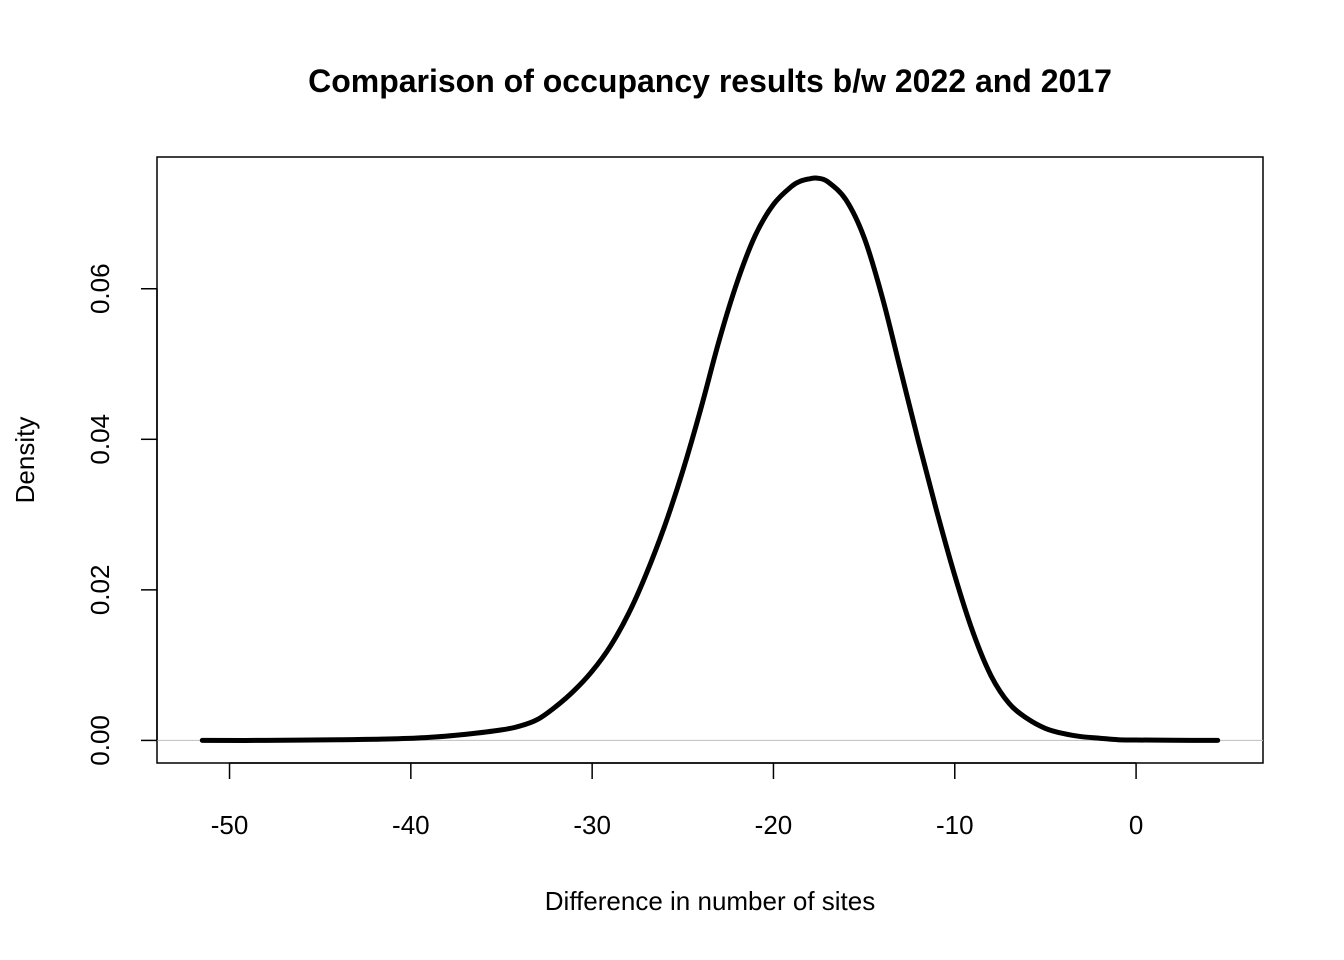 Image resolution: width=1344 pixels, height=960 pixels. I want to click on y-tick-label: 0.06, so click(100, 288).